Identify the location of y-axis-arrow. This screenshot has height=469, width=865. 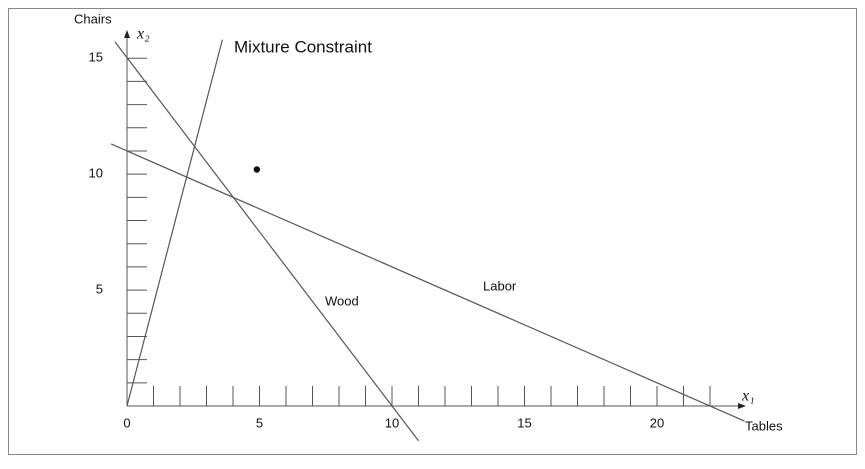
(127, 34).